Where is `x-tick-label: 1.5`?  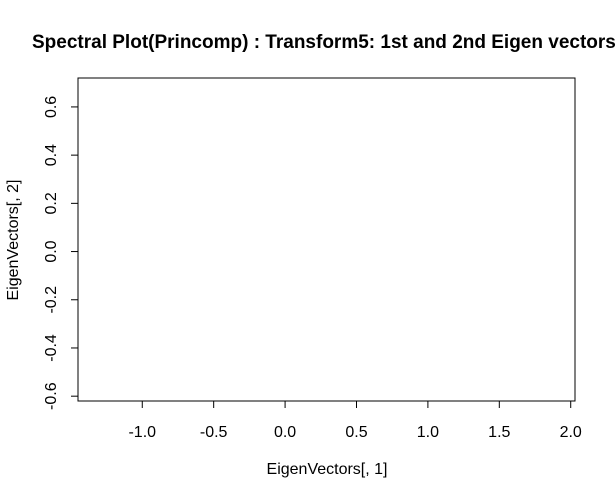 x-tick-label: 1.5 is located at coordinates (499, 432).